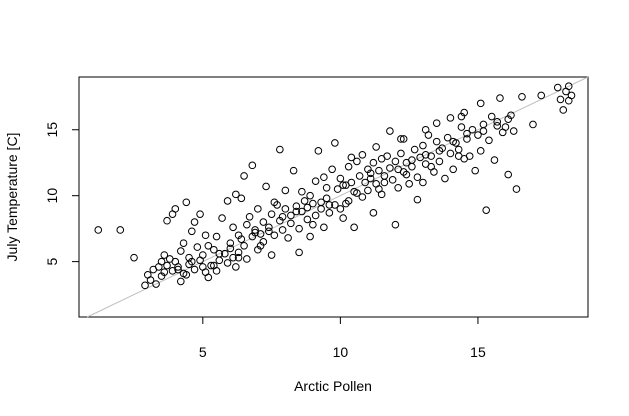 This screenshot has height=416, width=629. I want to click on x-tick-label: 10, so click(341, 352).